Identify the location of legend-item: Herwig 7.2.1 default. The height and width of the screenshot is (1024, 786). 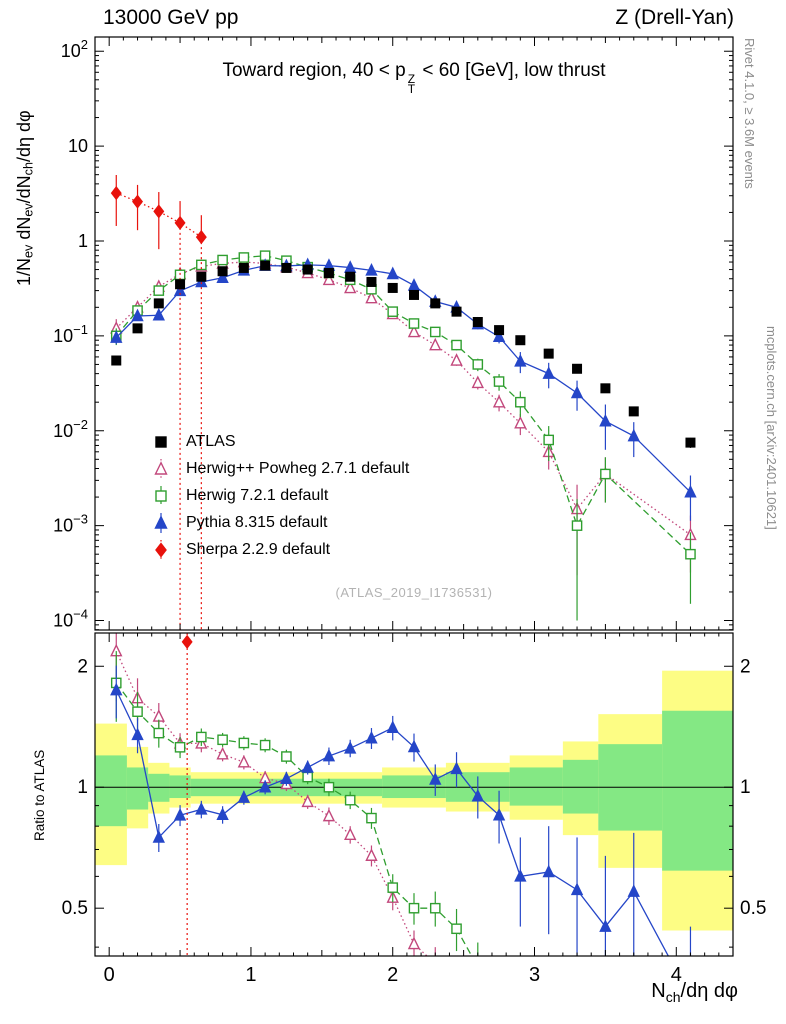
(278, 495).